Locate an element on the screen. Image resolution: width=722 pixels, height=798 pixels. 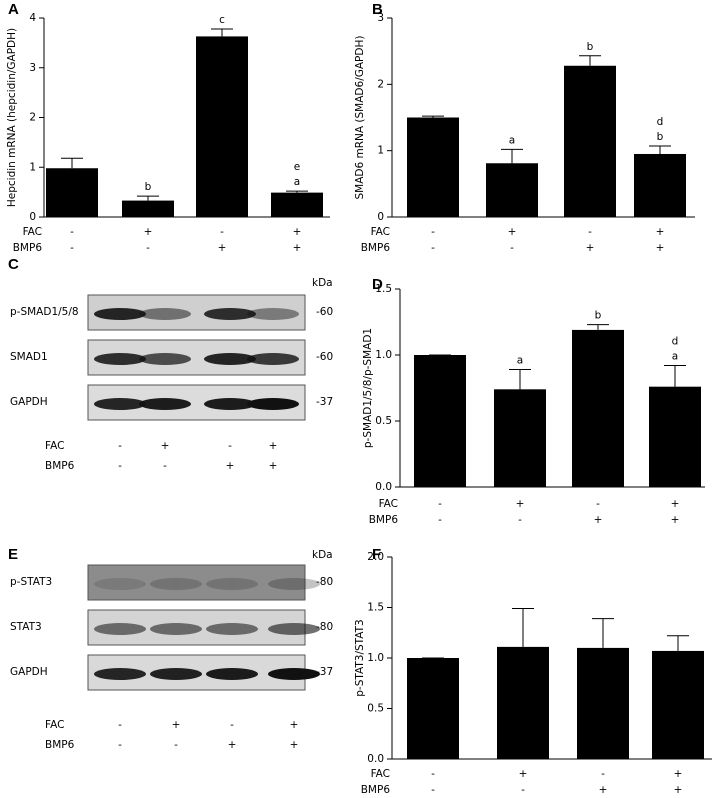
unit-label: kDa is located at coordinates (322, 283).